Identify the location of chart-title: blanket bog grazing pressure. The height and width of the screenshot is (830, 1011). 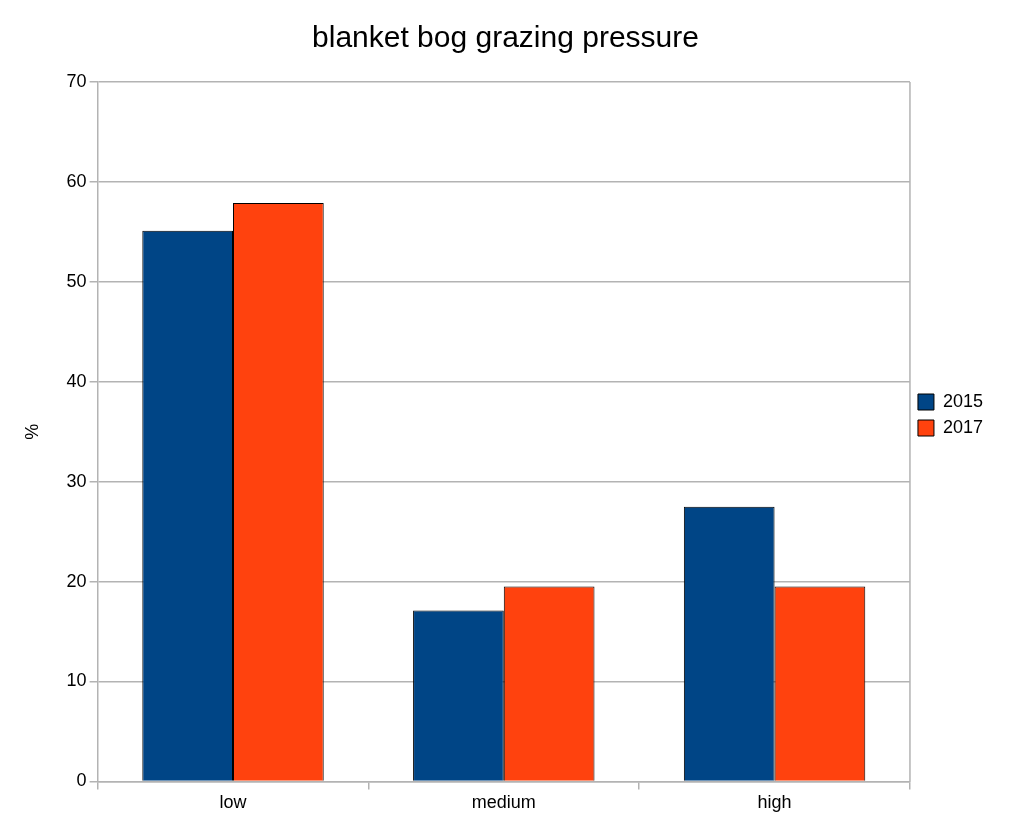
(505, 37).